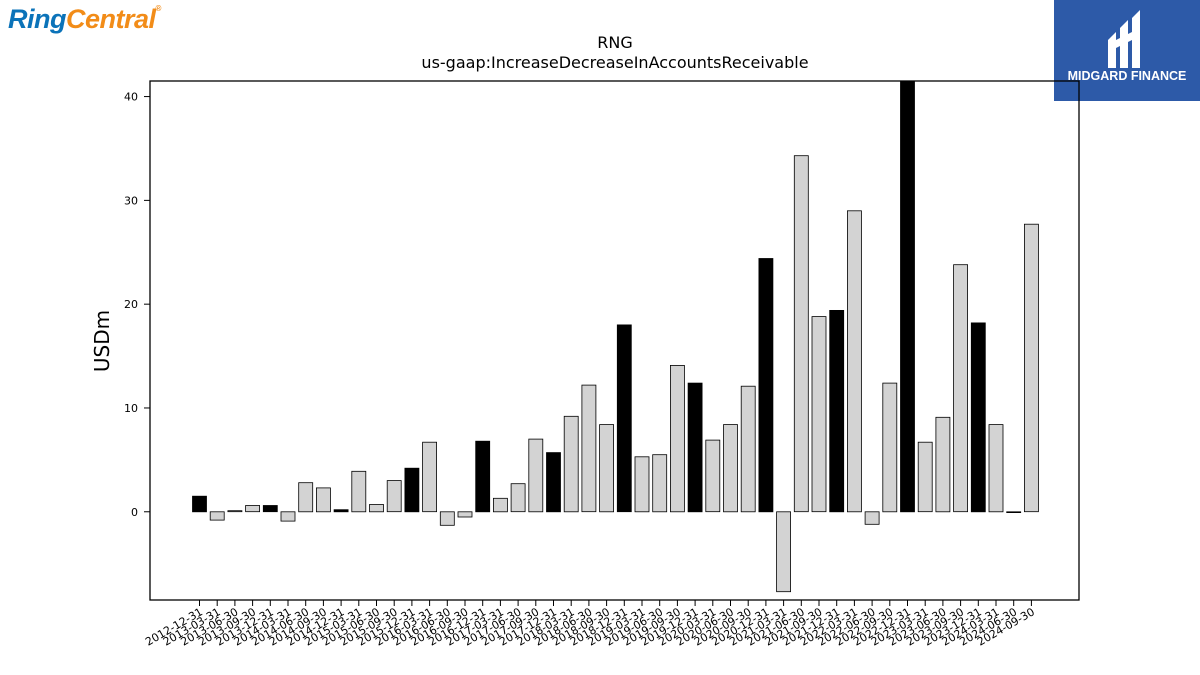 This screenshot has width=1200, height=675. What do you see at coordinates (102, 341) in the screenshot?
I see `y-axis-label: USDm` at bounding box center [102, 341].